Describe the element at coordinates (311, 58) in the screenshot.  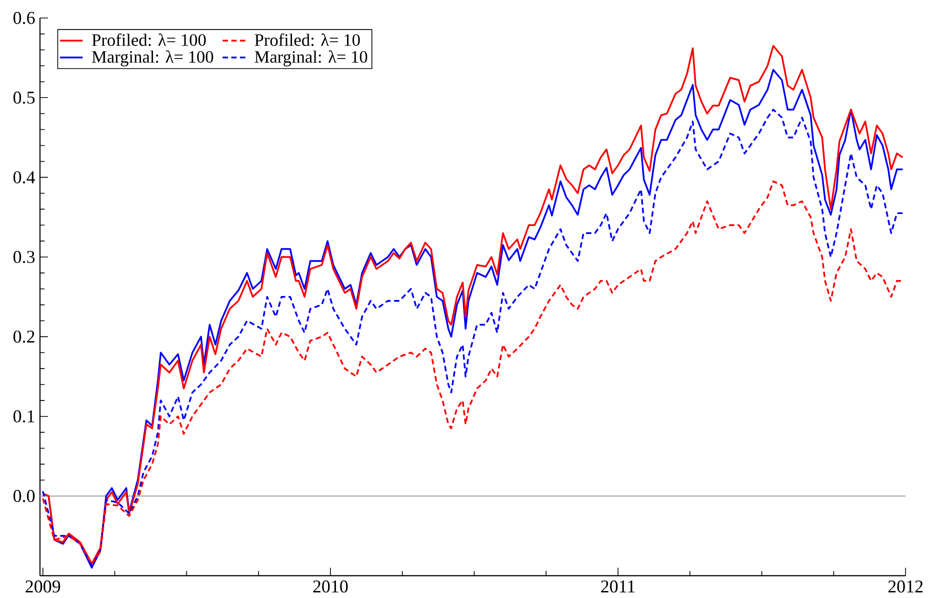
I see `legend-label: Marginal: λ= 10` at that location.